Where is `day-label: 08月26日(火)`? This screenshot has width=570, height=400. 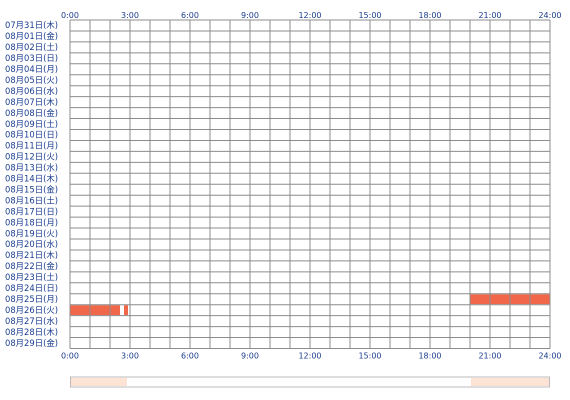
day-label: 08月26日(火) is located at coordinates (31, 310).